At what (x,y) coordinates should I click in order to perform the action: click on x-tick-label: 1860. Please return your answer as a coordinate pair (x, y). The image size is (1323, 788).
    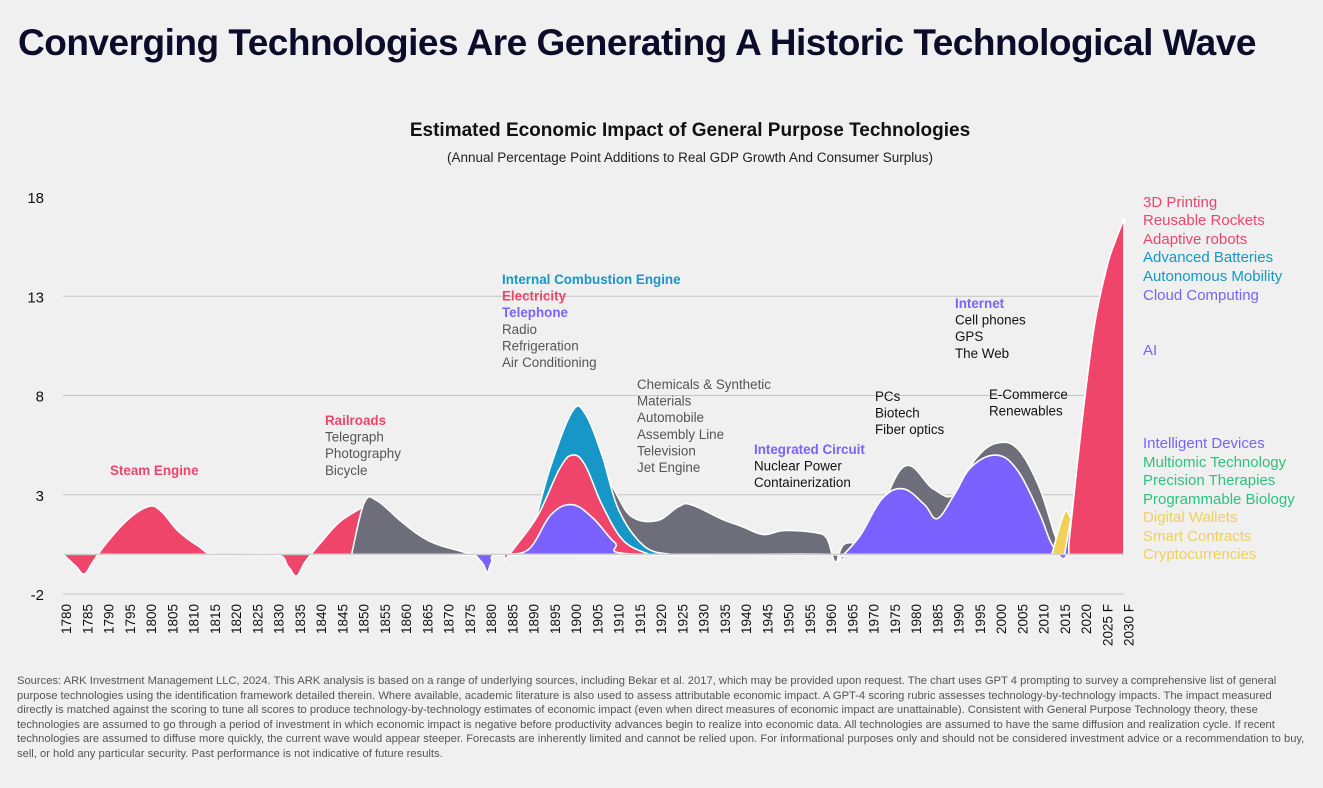
    Looking at the image, I should click on (406, 619).